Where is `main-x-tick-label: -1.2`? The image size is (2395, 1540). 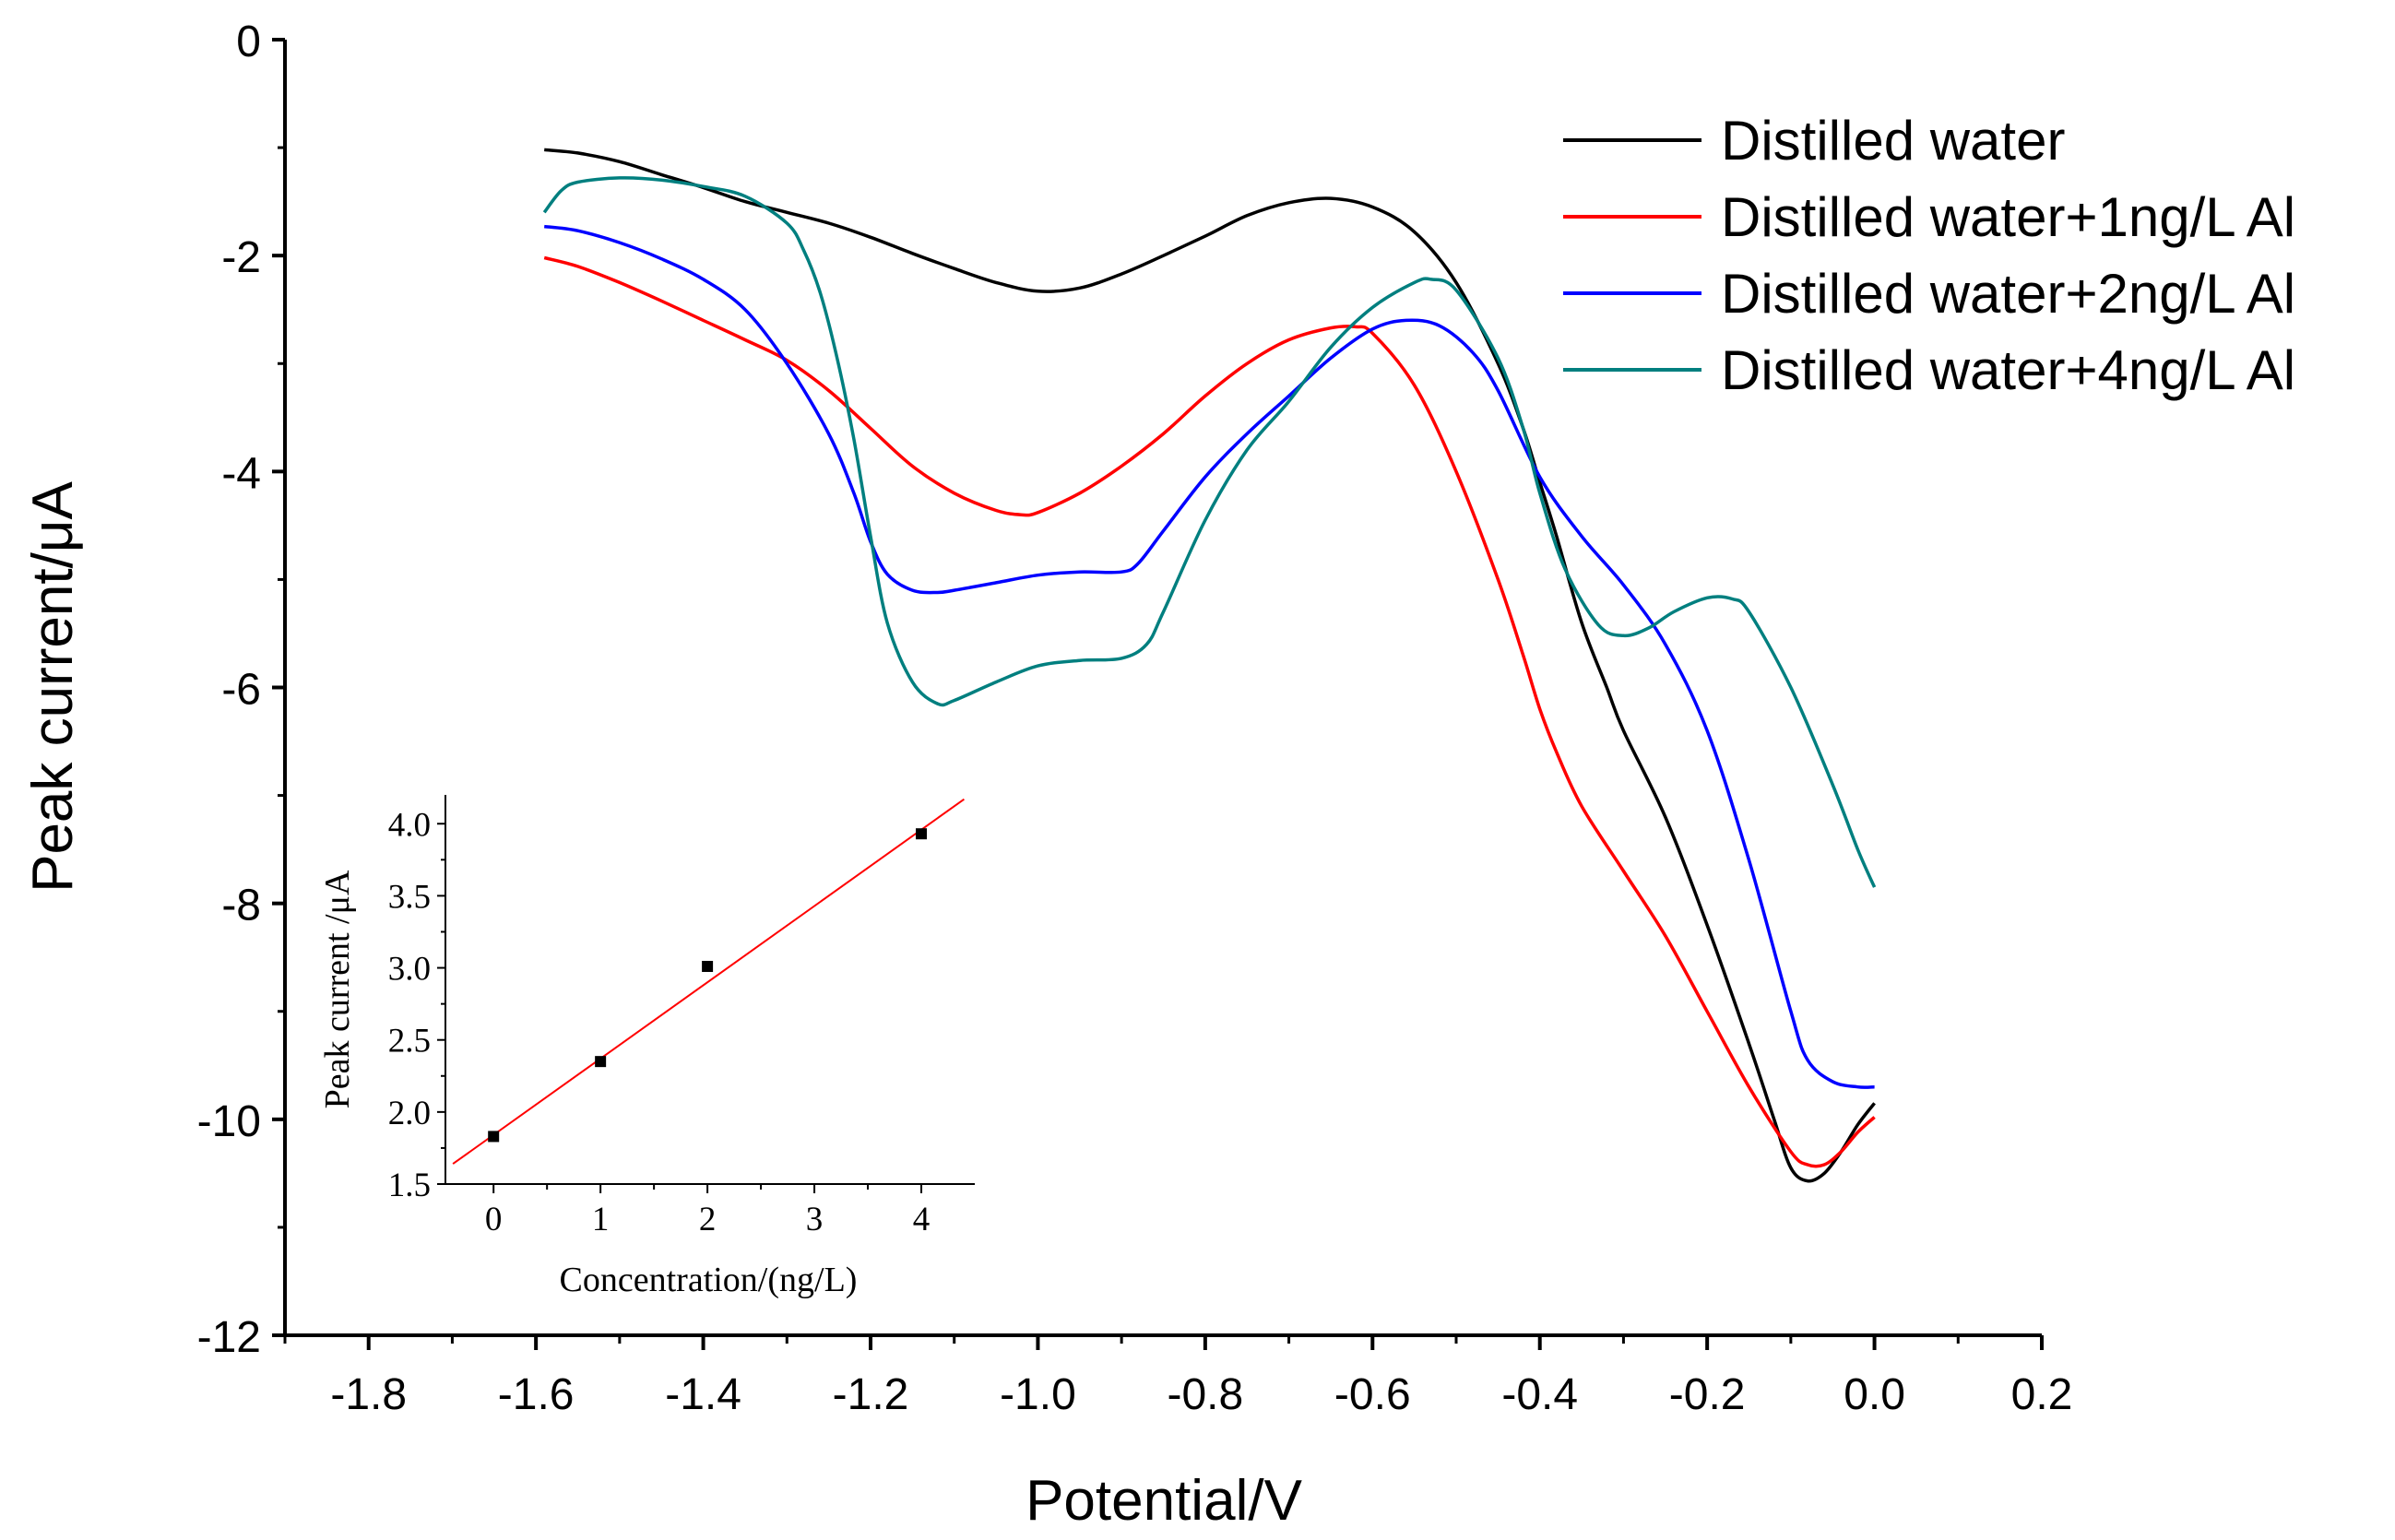 main-x-tick-label: -1.2 is located at coordinates (871, 1395).